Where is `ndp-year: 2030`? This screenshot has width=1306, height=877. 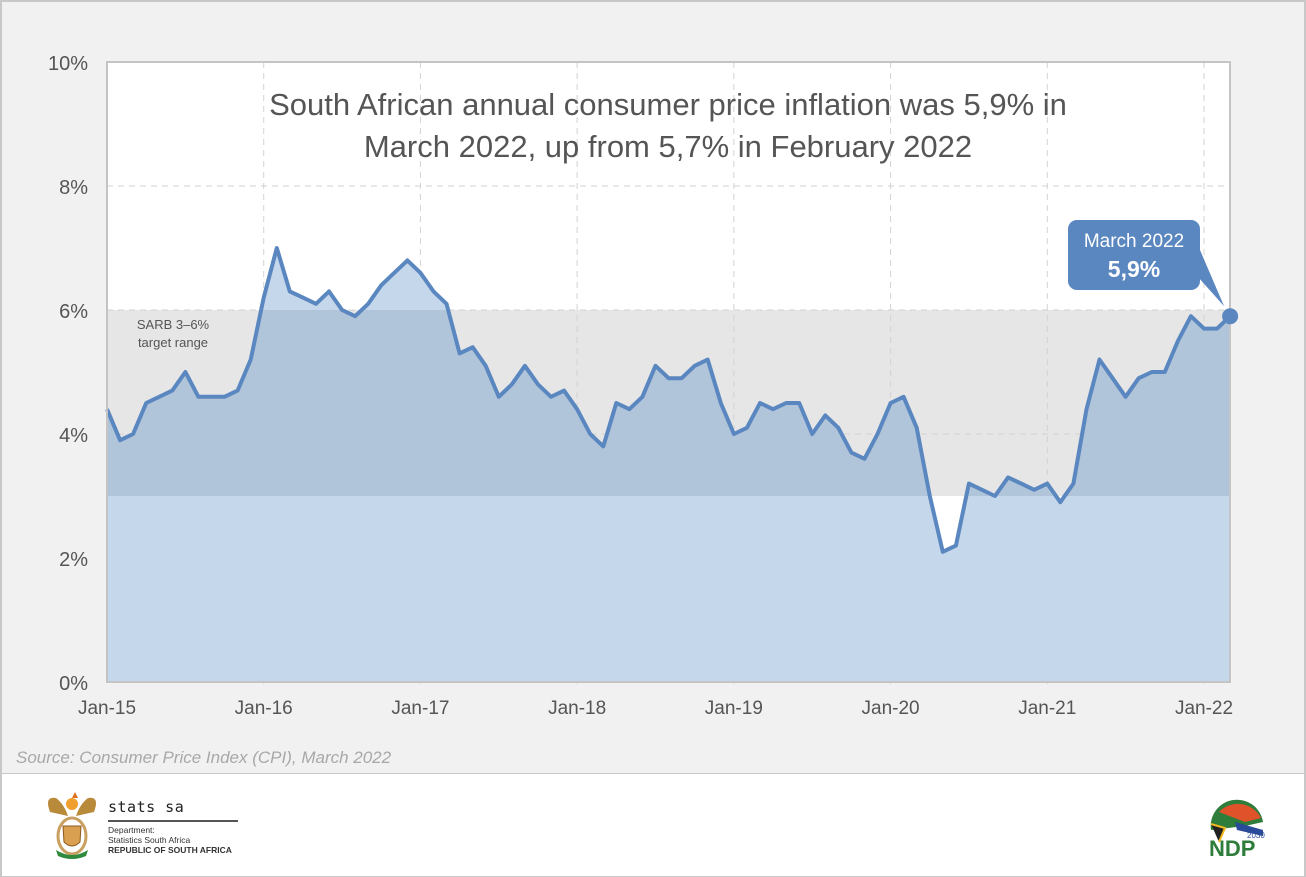 ndp-year: 2030 is located at coordinates (1256, 835).